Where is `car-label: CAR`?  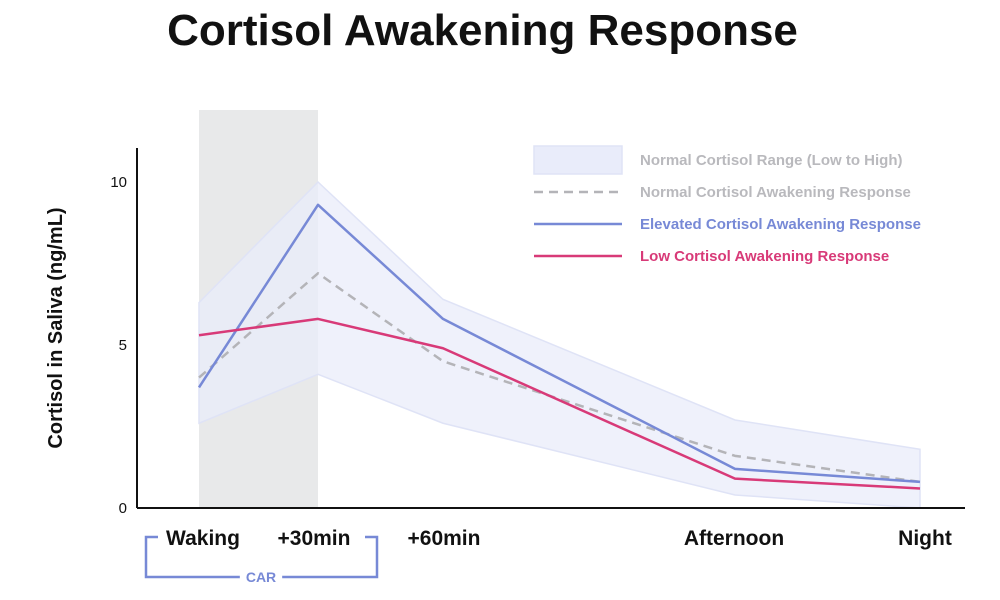 car-label: CAR is located at coordinates (261, 577).